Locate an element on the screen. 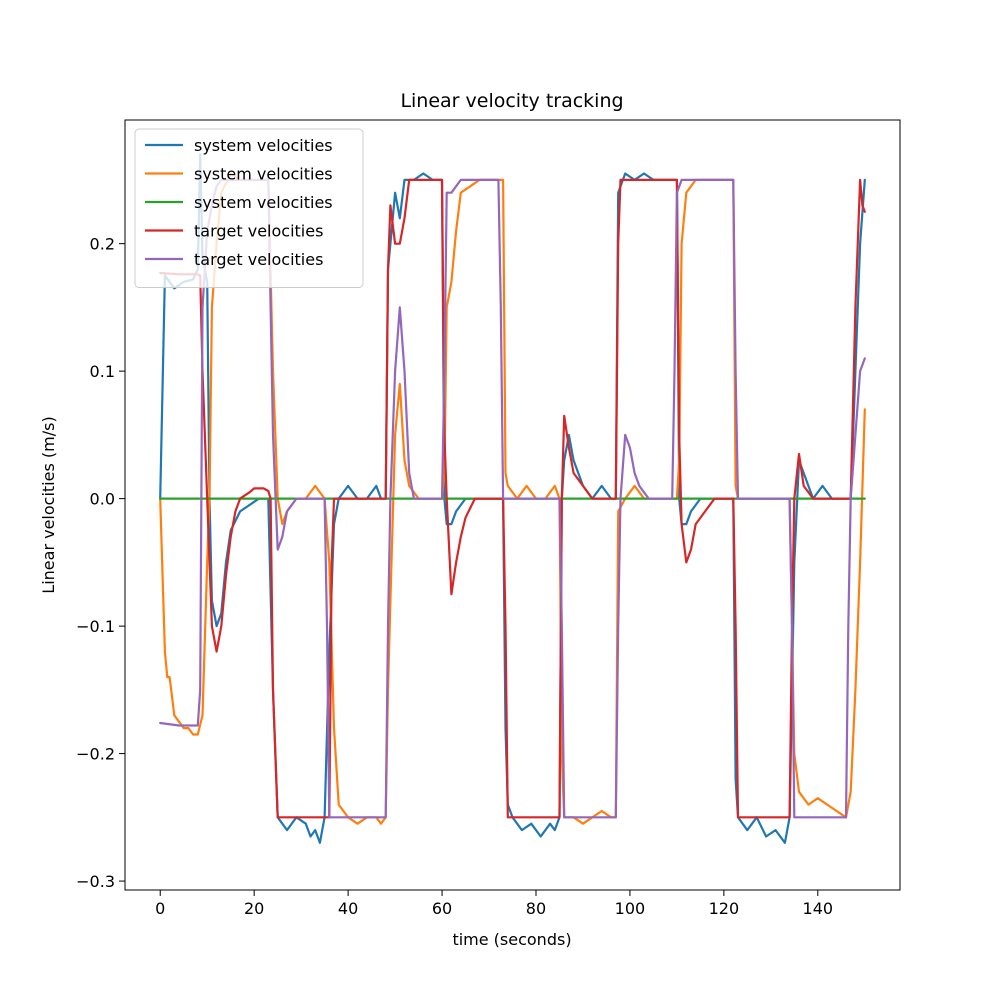 This screenshot has height=1000, width=1000. x-tick-label: 20 is located at coordinates (254, 908).